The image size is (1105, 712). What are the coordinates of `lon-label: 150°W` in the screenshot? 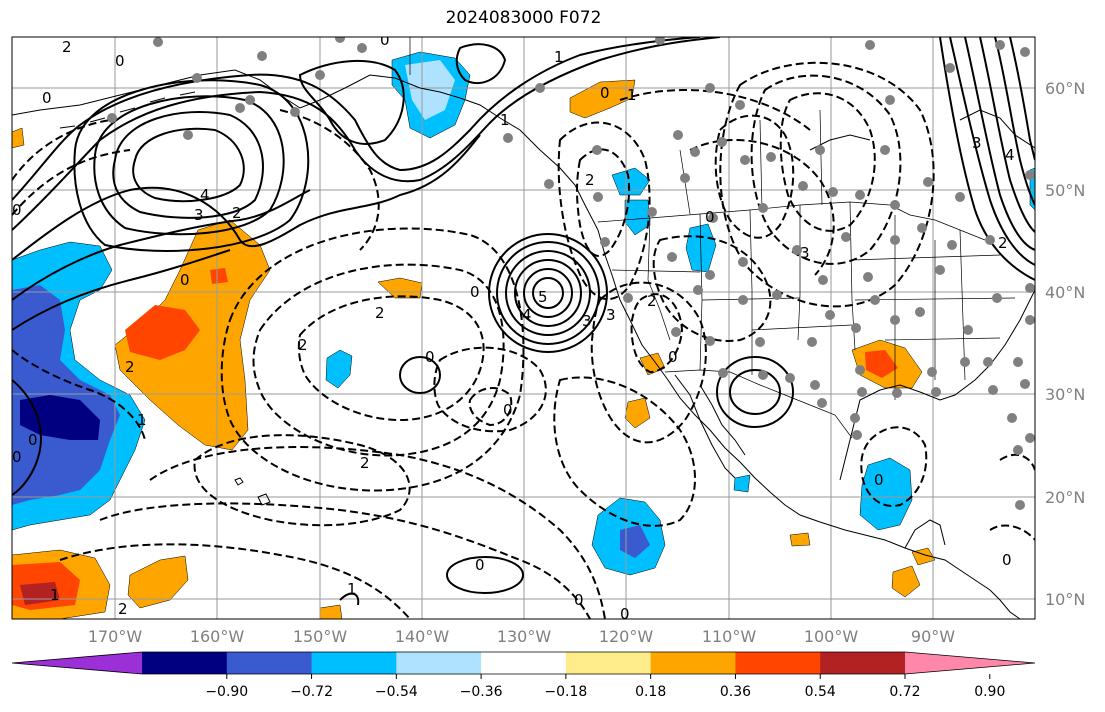 It's located at (320, 636).